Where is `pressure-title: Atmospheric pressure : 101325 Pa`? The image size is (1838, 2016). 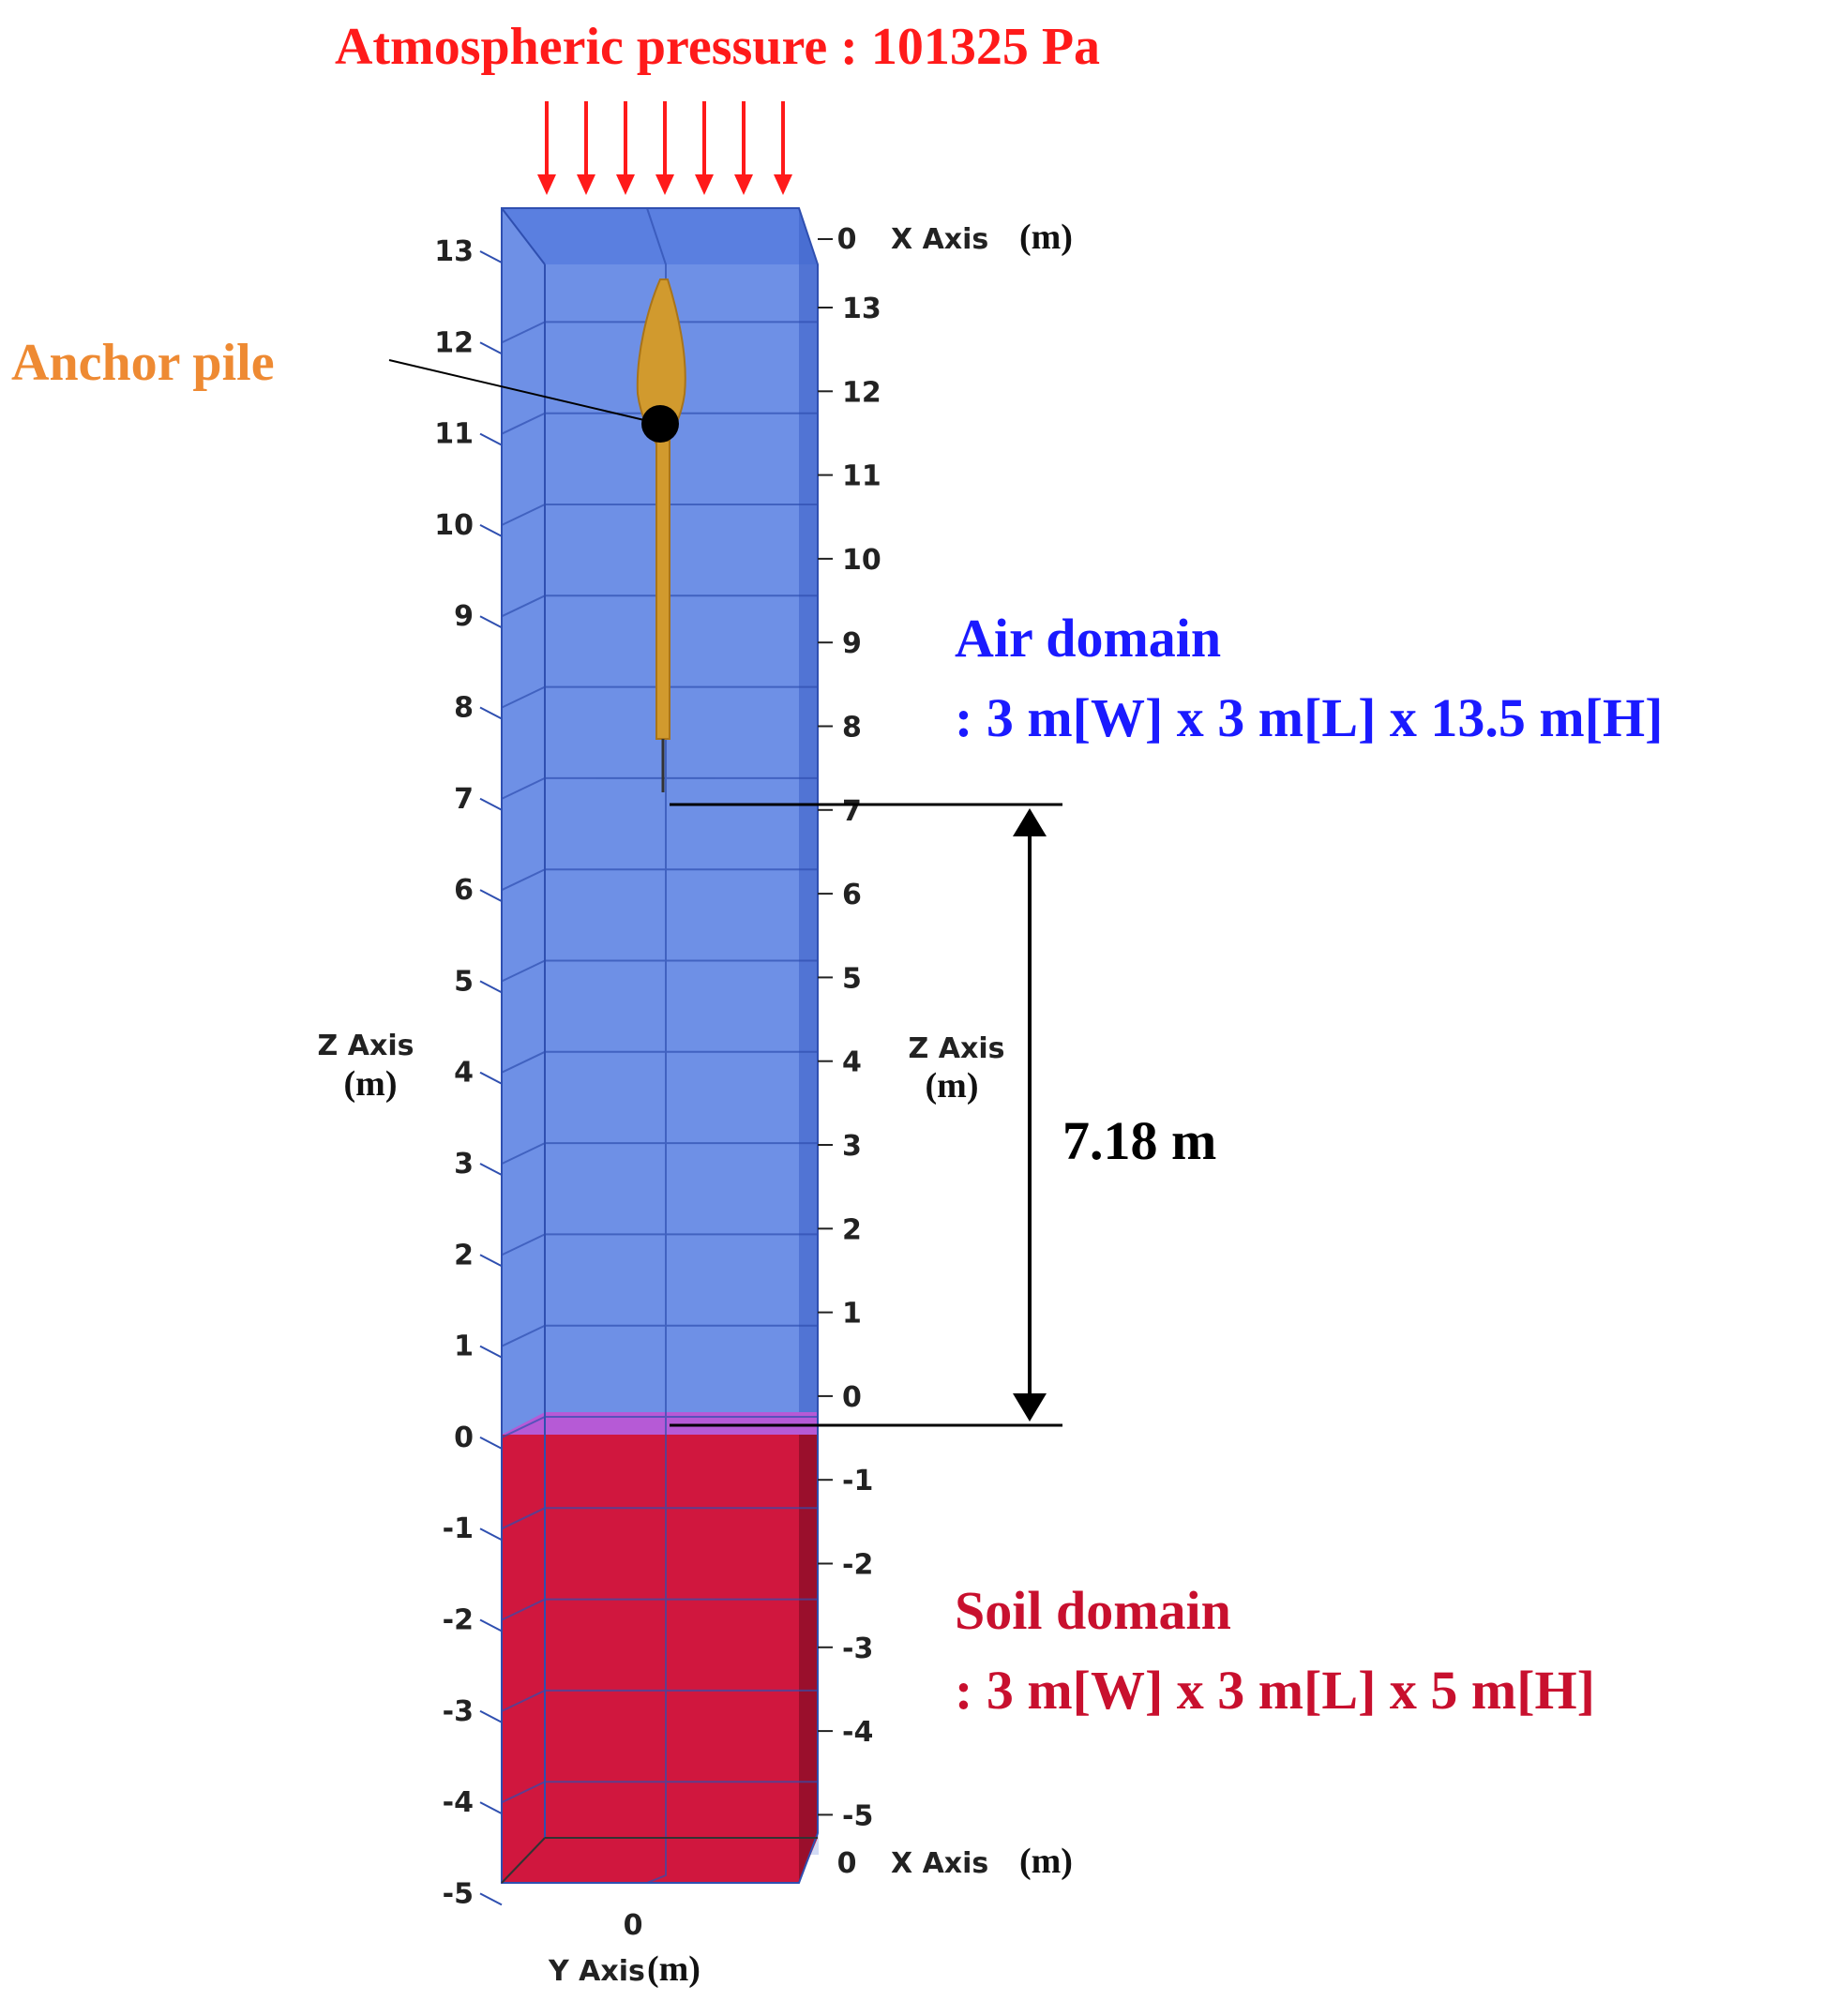
pressure-title: Atmospheric pressure : 101325 Pa is located at coordinates (717, 47).